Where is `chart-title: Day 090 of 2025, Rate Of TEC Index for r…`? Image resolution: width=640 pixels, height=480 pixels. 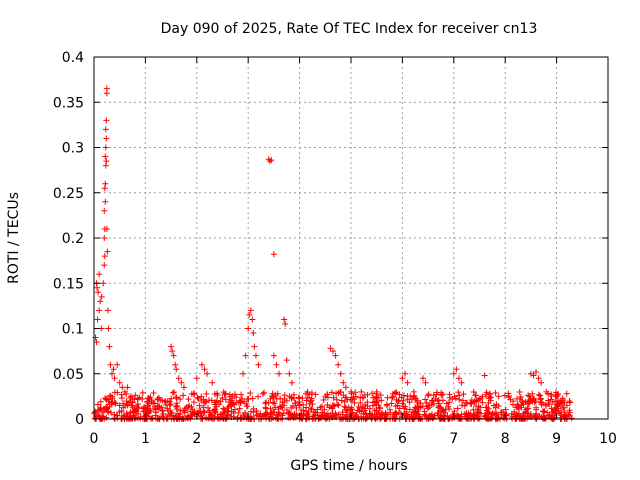
chart-title: Day 090 of 2025, Rate Of TEC Index for r… is located at coordinates (349, 29).